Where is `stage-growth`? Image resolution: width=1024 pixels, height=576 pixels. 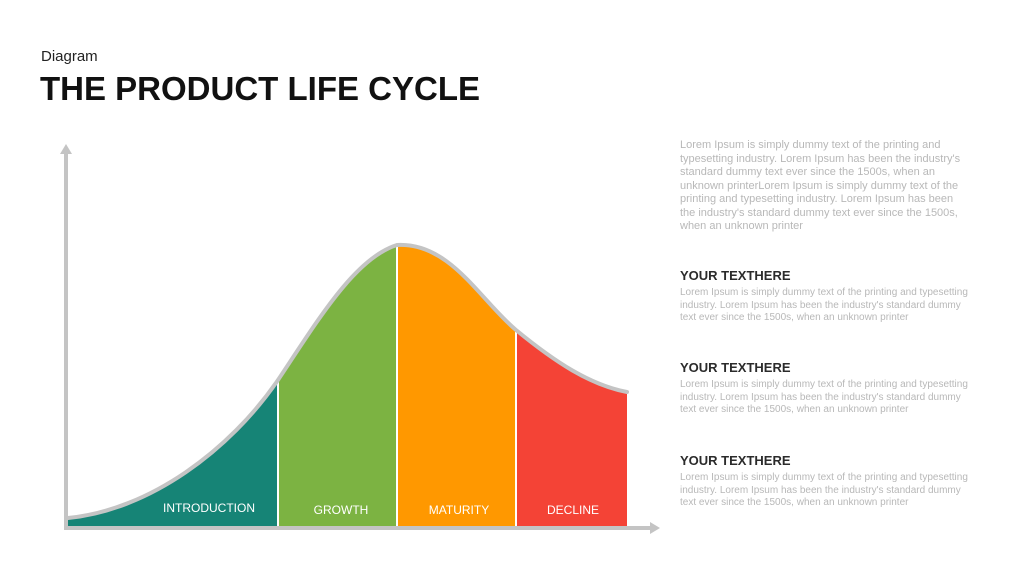
stage-growth is located at coordinates (337, 385).